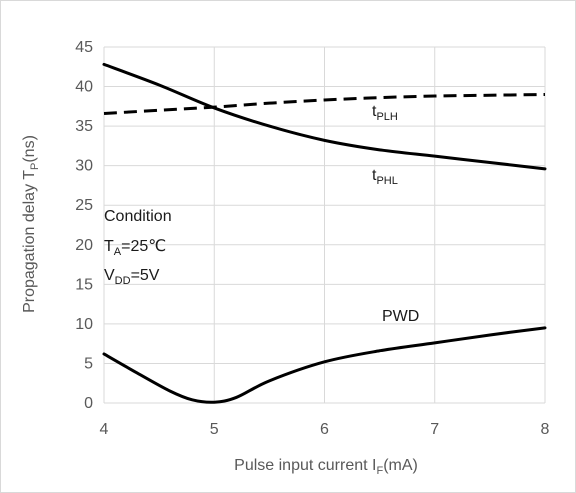 The height and width of the screenshot is (493, 576). I want to click on x-tick-label: 7, so click(434, 429).